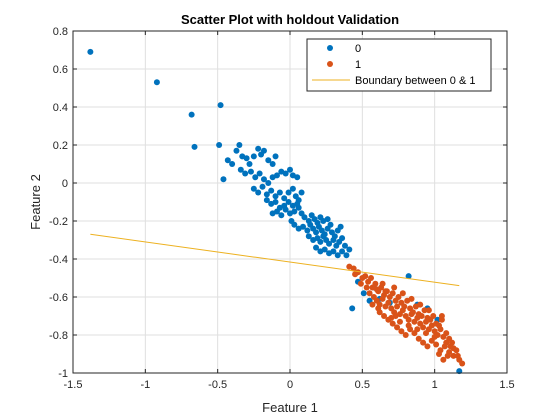 The width and height of the screenshot is (560, 420). I want to click on y-tick-label: -0.8, so click(58, 336).